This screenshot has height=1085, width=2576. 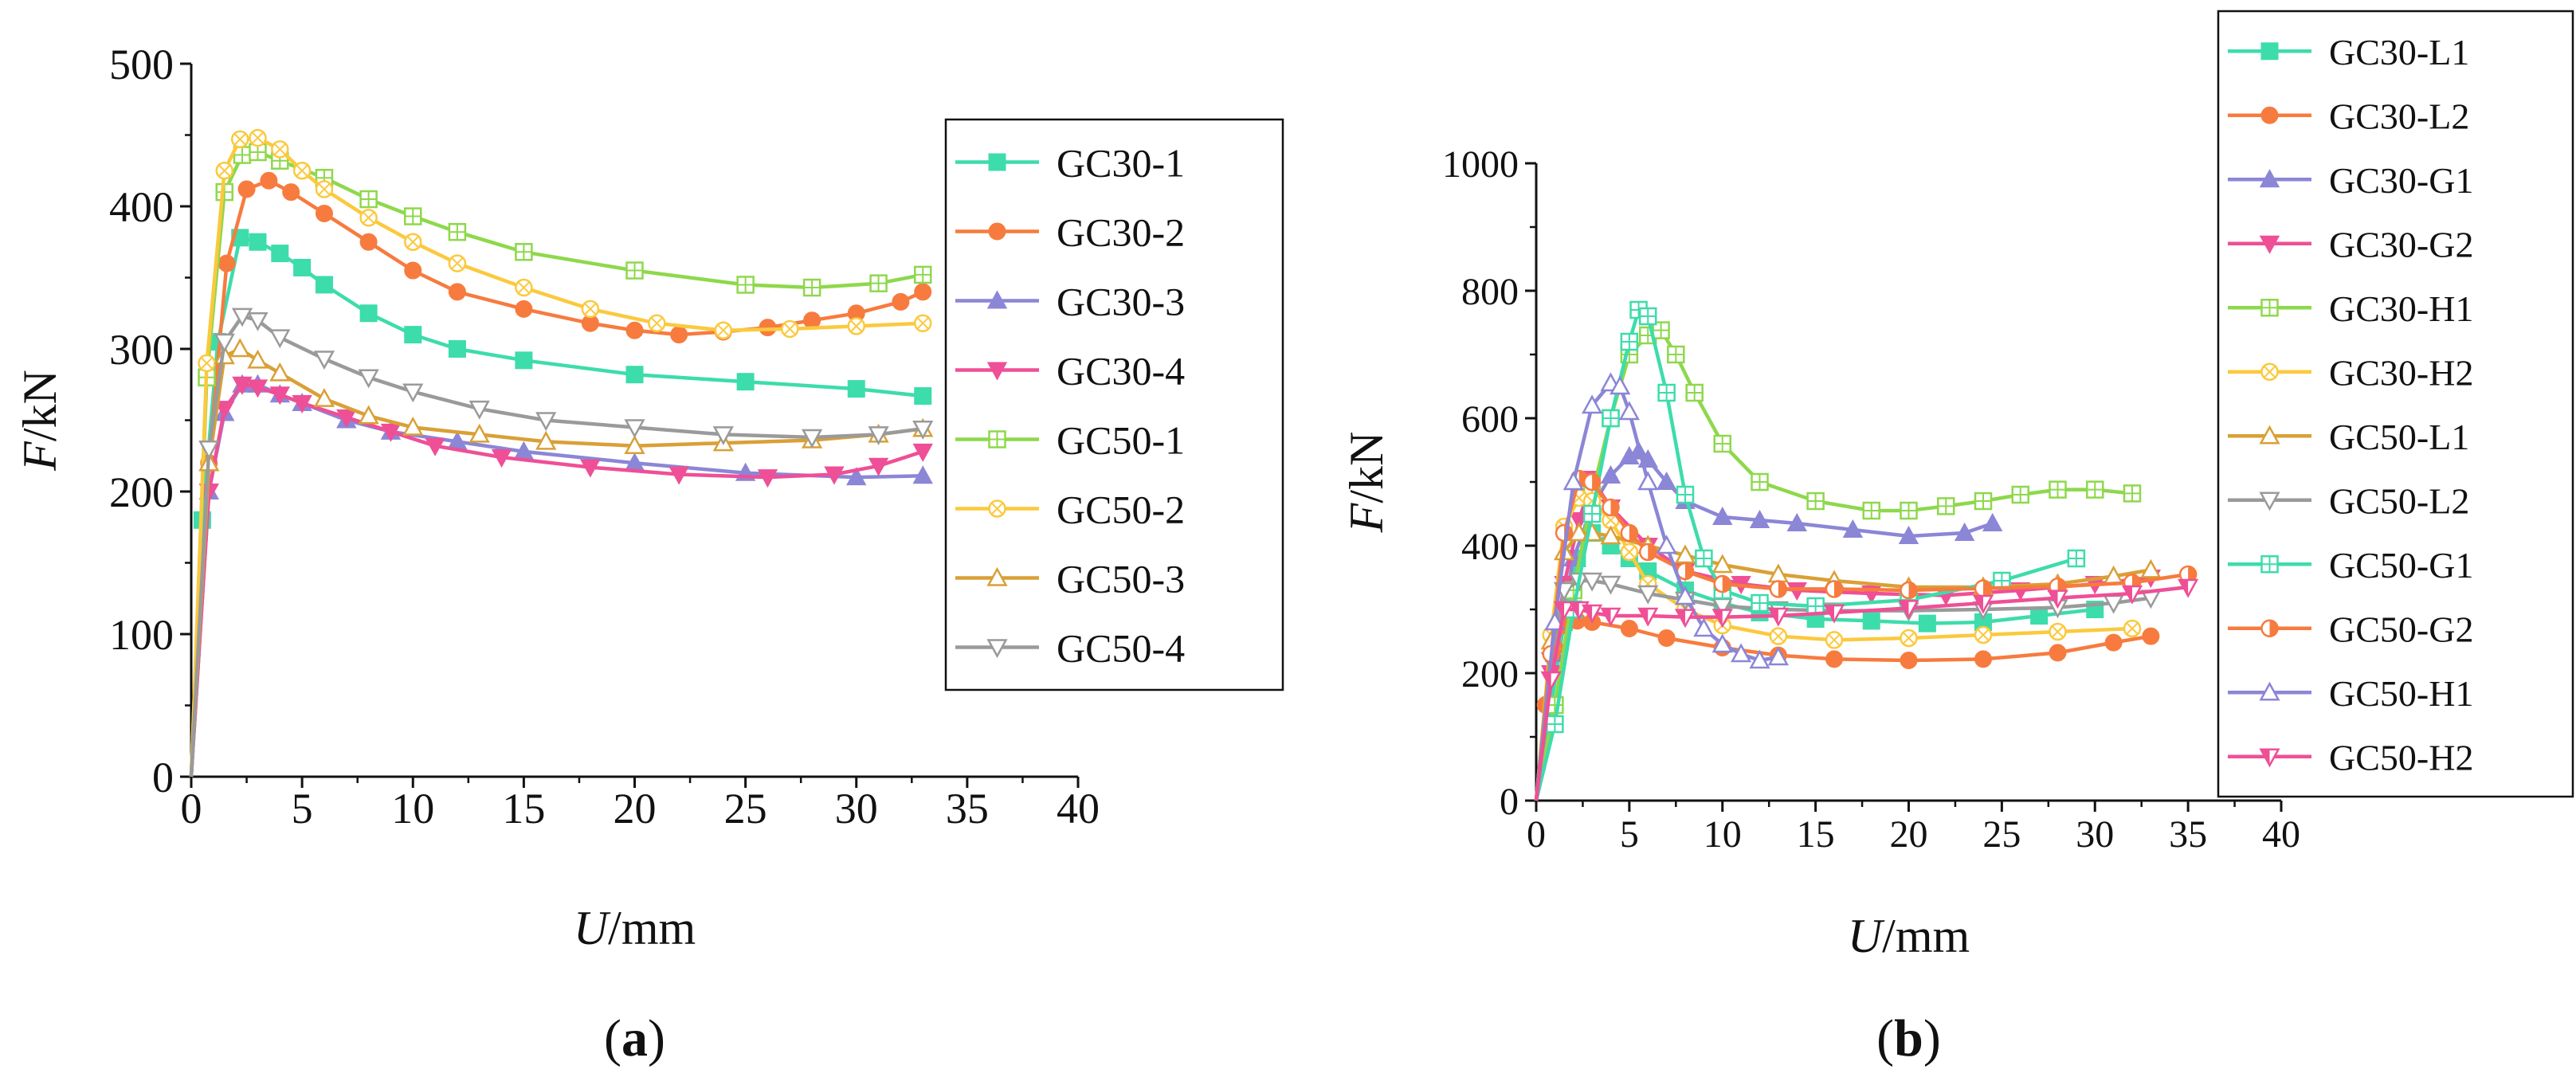 I want to click on legend-label: GC30-3, so click(x=1121, y=302).